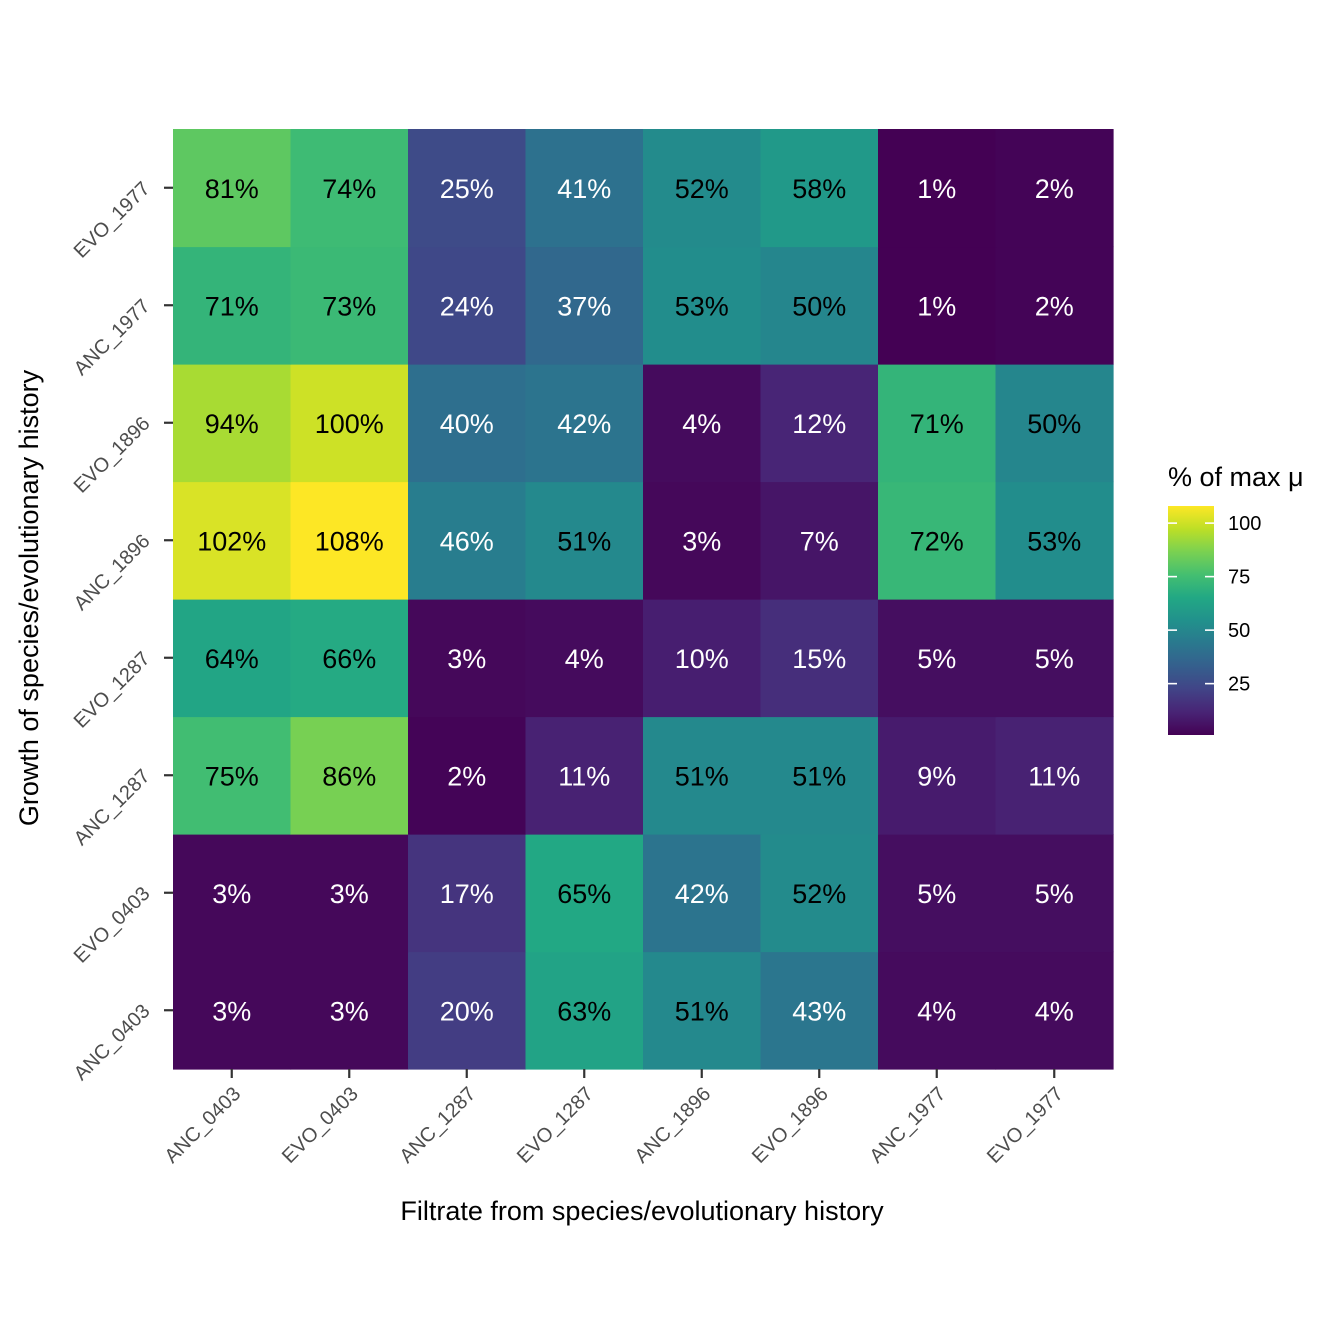 The image size is (1344, 1344). I want to click on cell-value-label: 11%, so click(584, 776).